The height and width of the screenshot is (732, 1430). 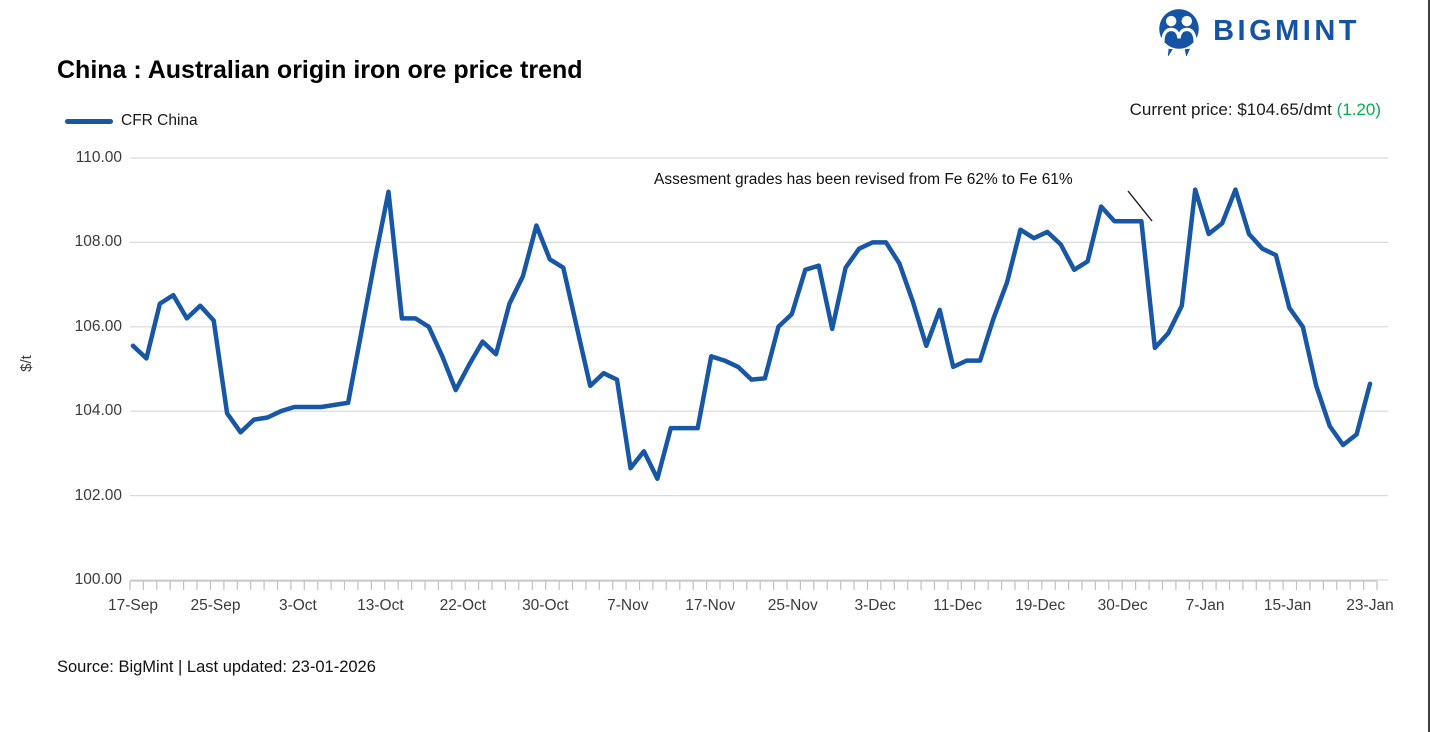 I want to click on x-axis-tick-label: 19-Dec, so click(x=1040, y=605).